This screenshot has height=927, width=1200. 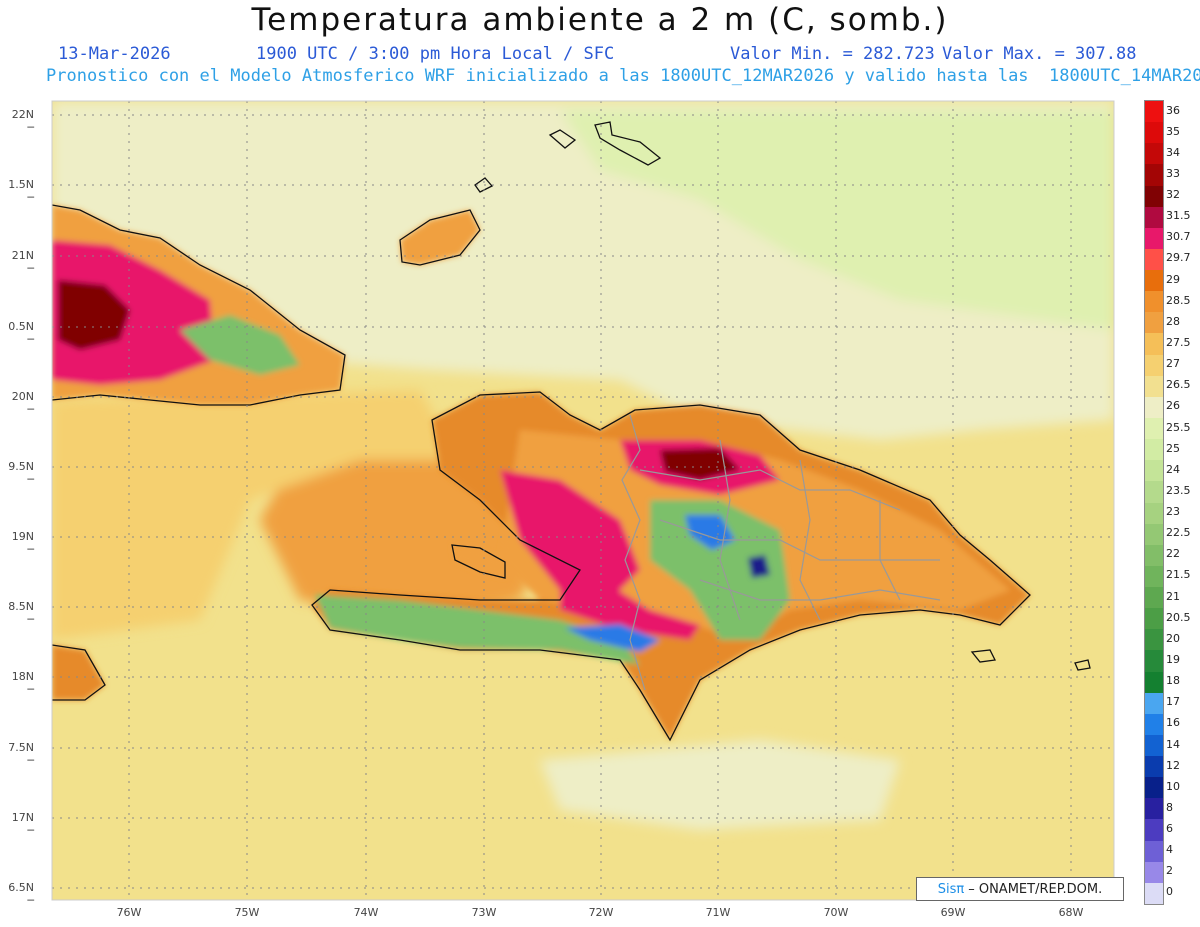 What do you see at coordinates (1173, 195) in the screenshot?
I see `color-scale-label: 32` at bounding box center [1173, 195].